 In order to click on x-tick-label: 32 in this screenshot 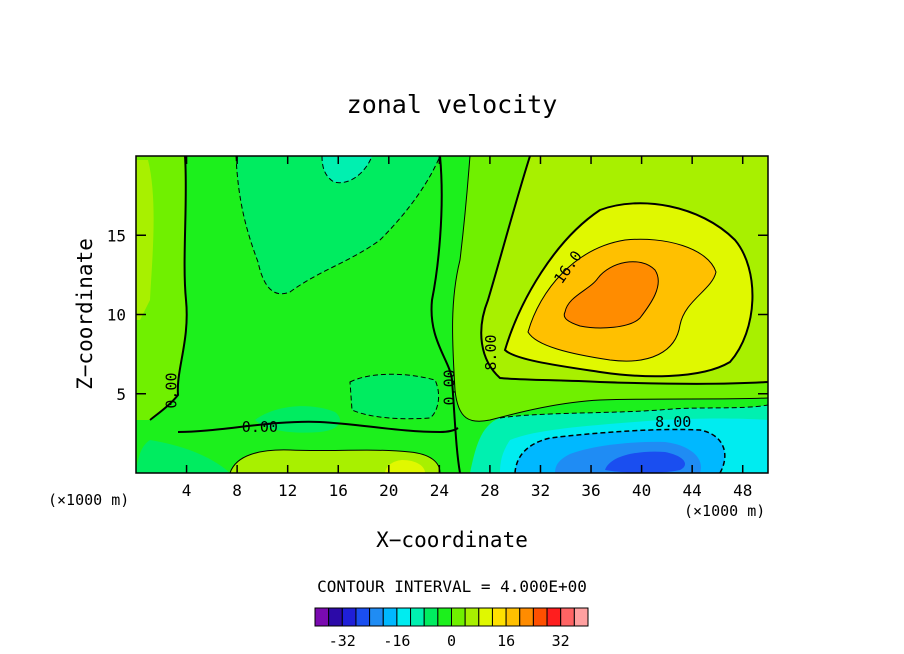, I will do `click(540, 490)`.